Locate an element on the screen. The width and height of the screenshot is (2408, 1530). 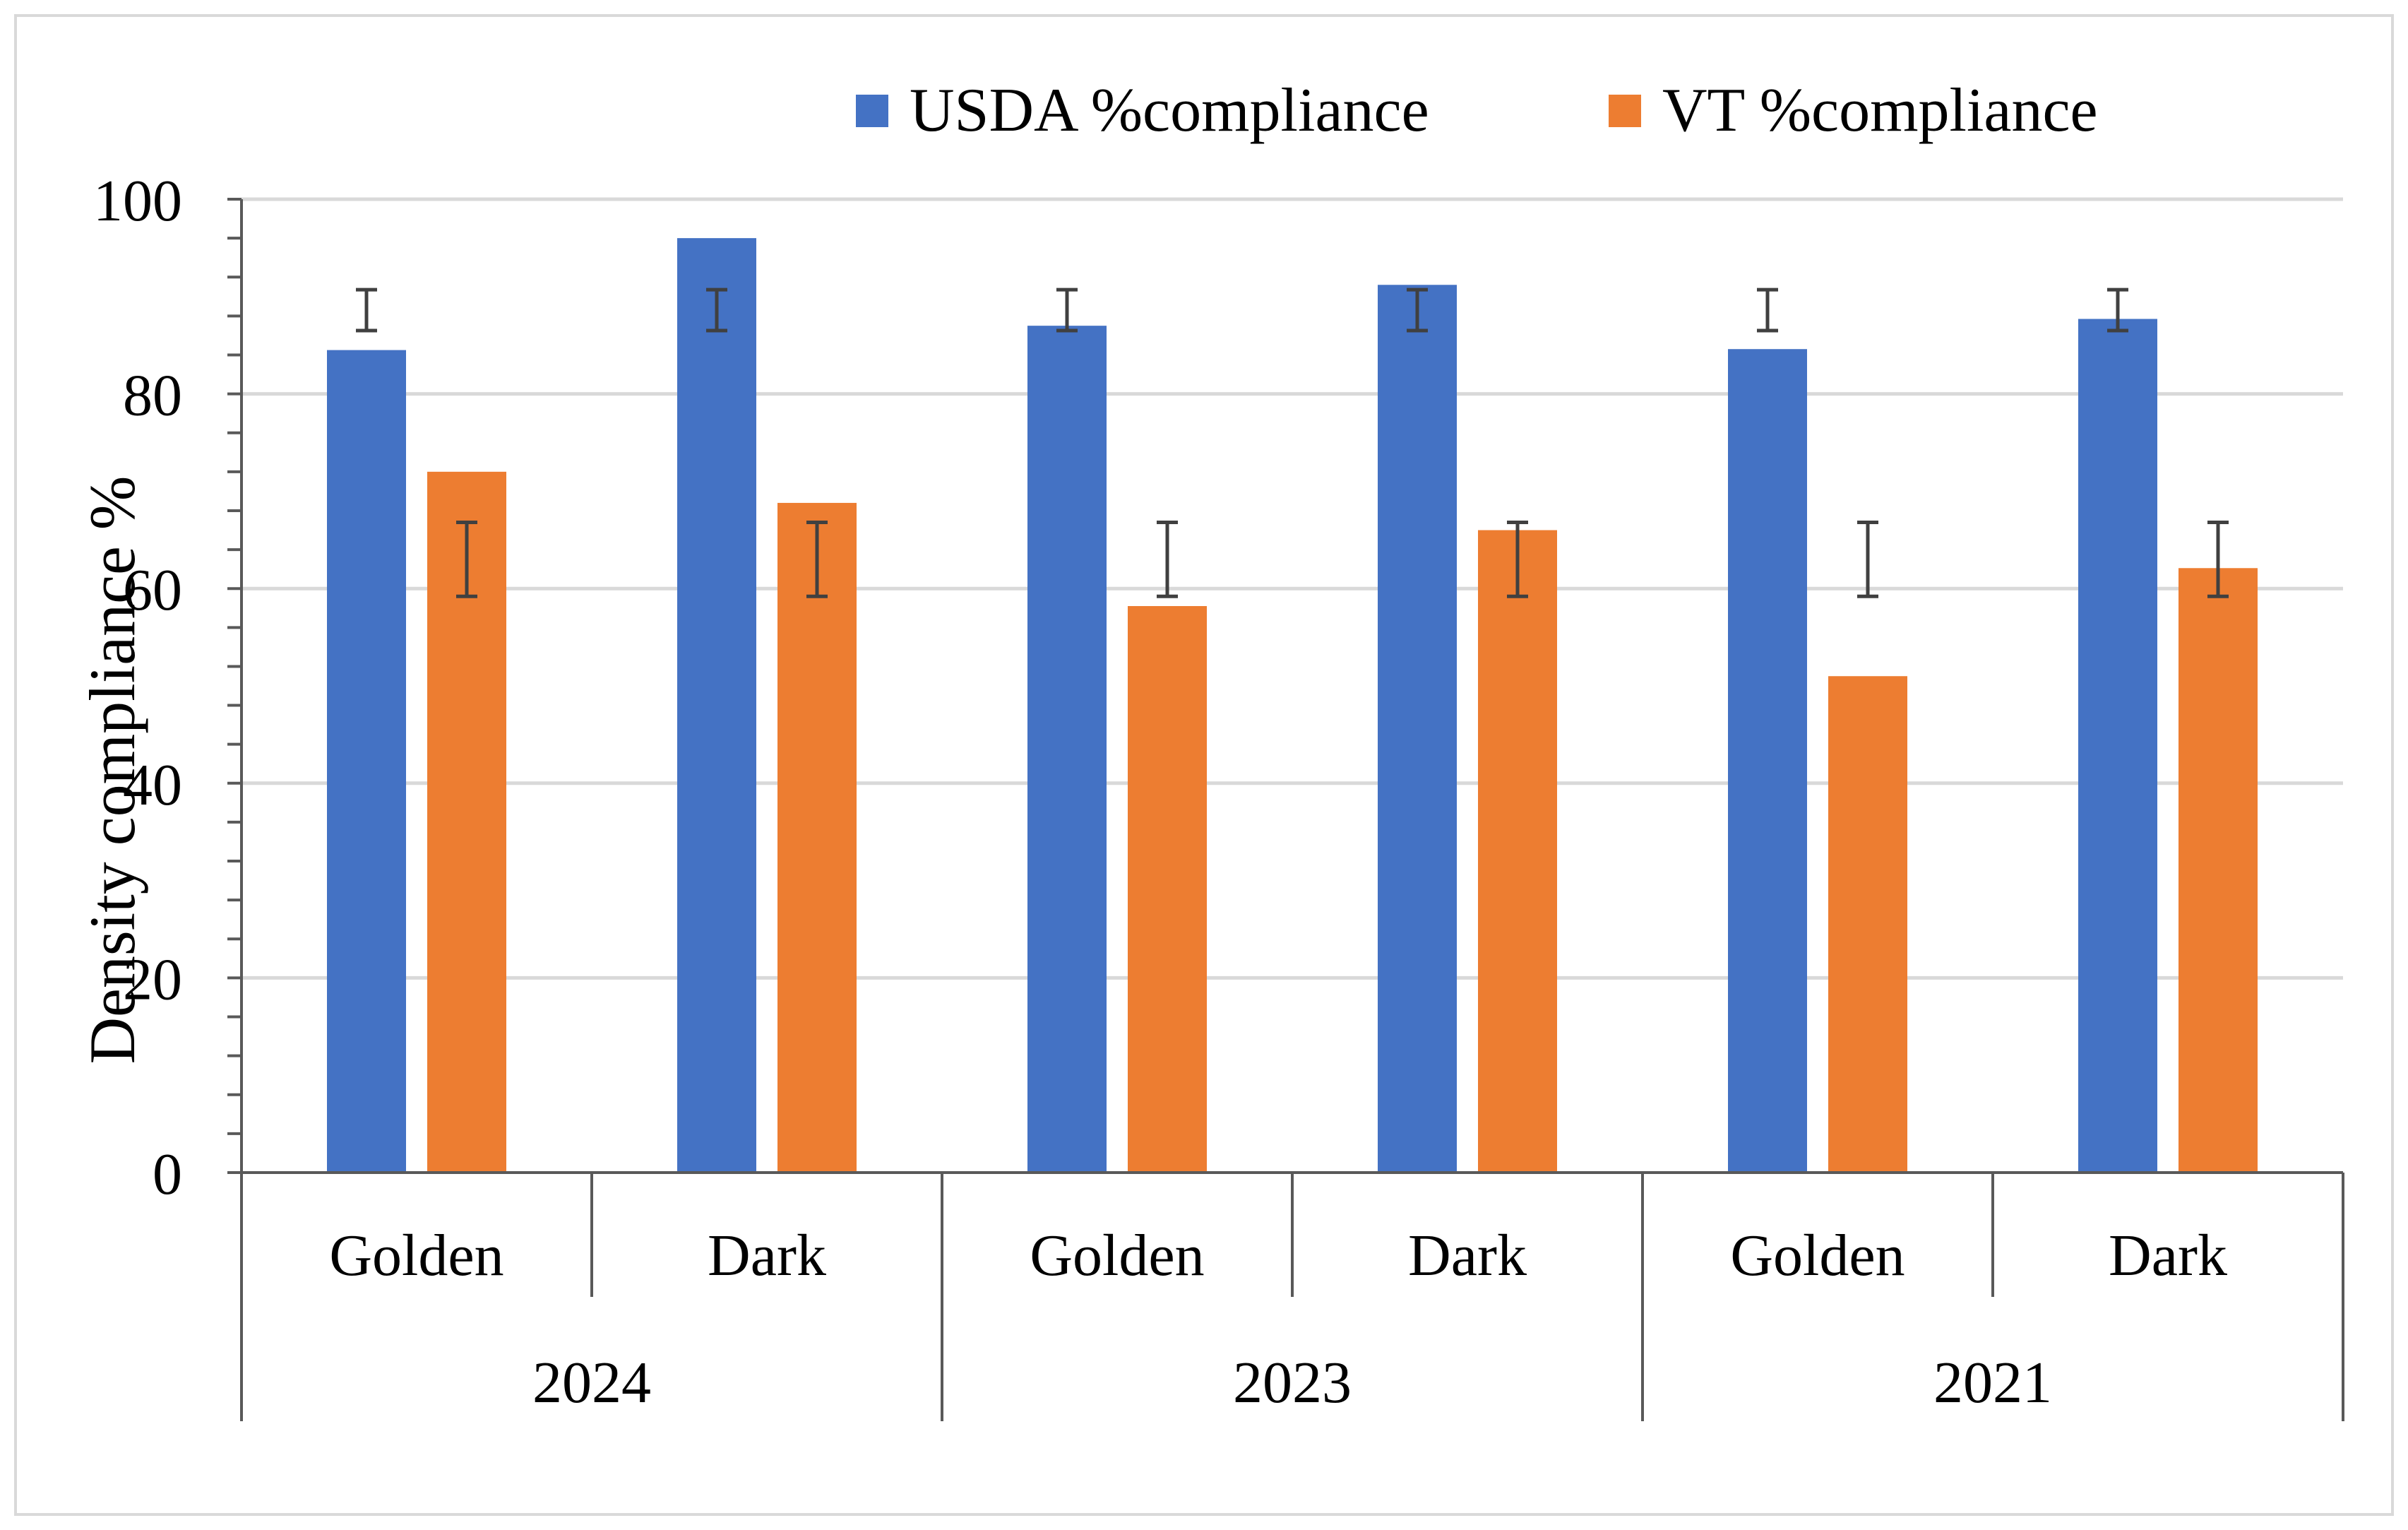
group-label: 2024 is located at coordinates (591, 1383).